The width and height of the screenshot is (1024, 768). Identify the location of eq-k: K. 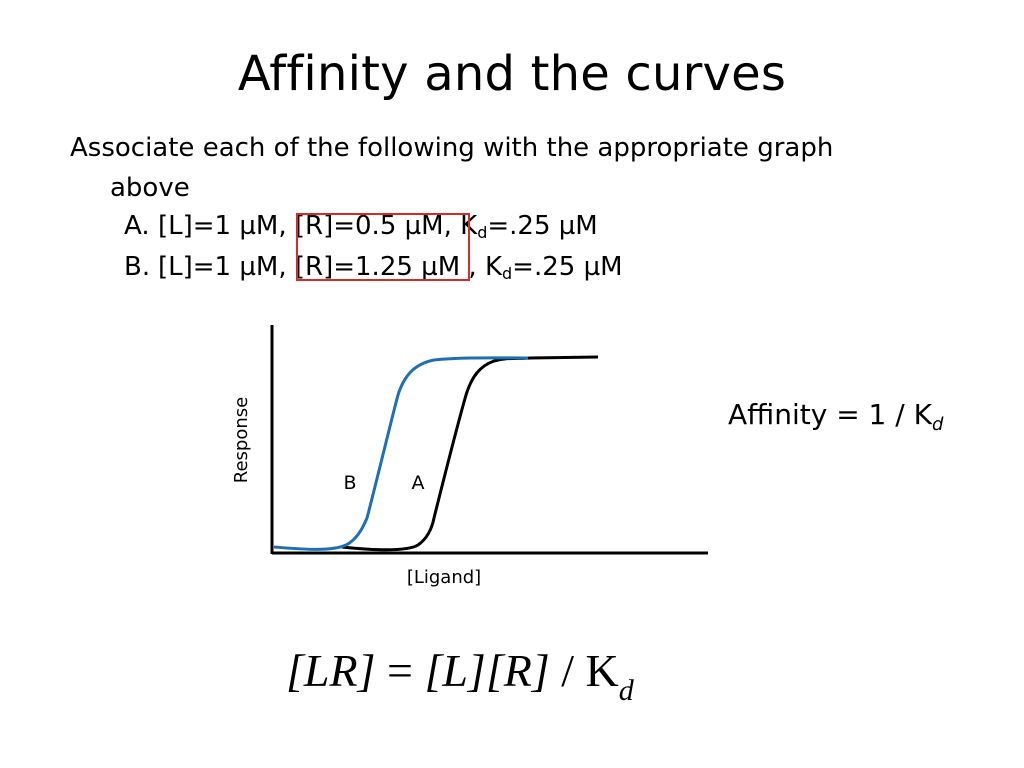
(602, 670).